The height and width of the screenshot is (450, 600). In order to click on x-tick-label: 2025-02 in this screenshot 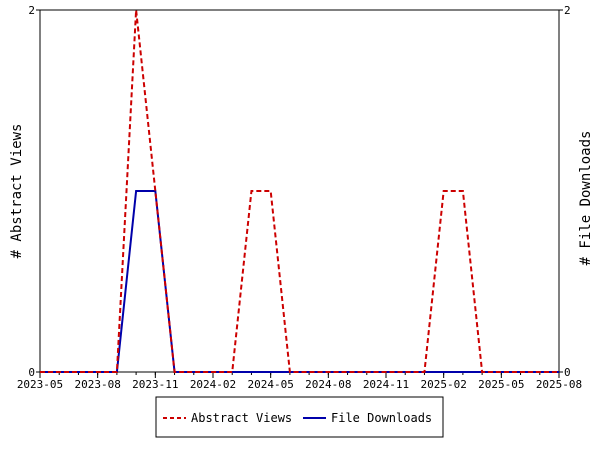, I will do `click(443, 384)`.